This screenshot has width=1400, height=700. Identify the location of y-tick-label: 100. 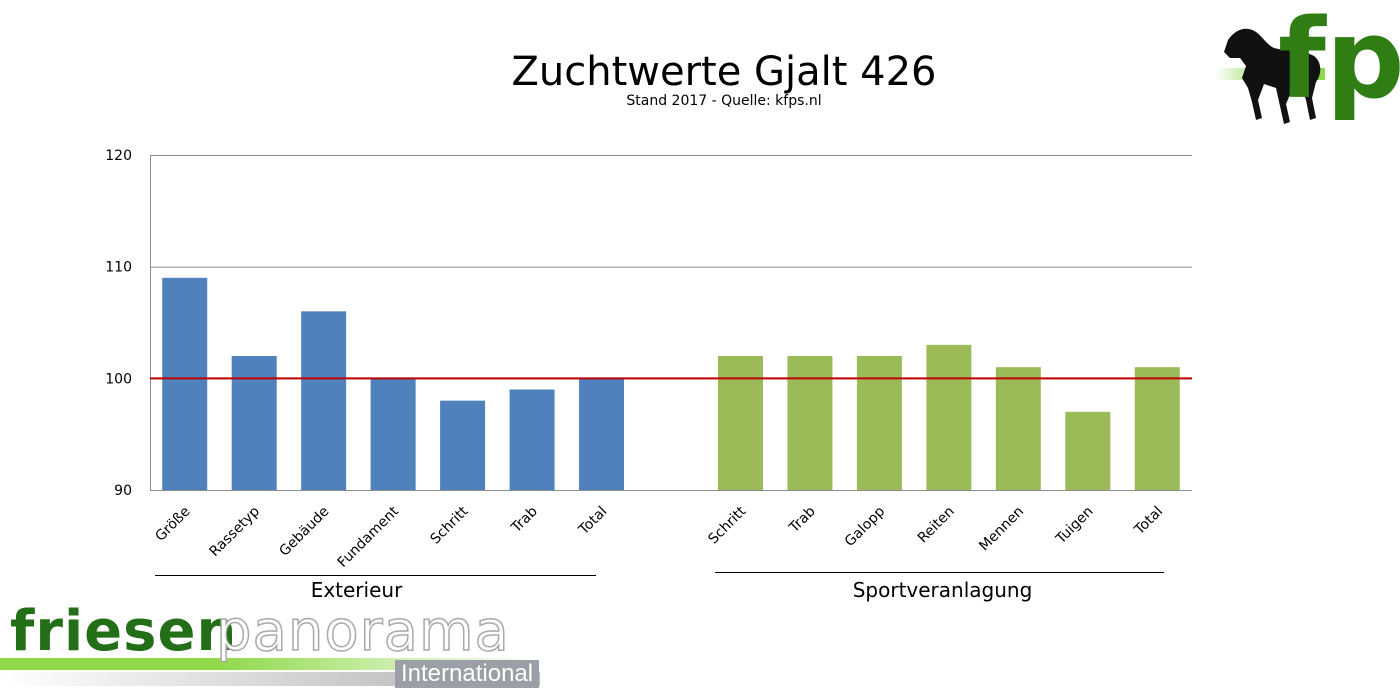
(118, 379).